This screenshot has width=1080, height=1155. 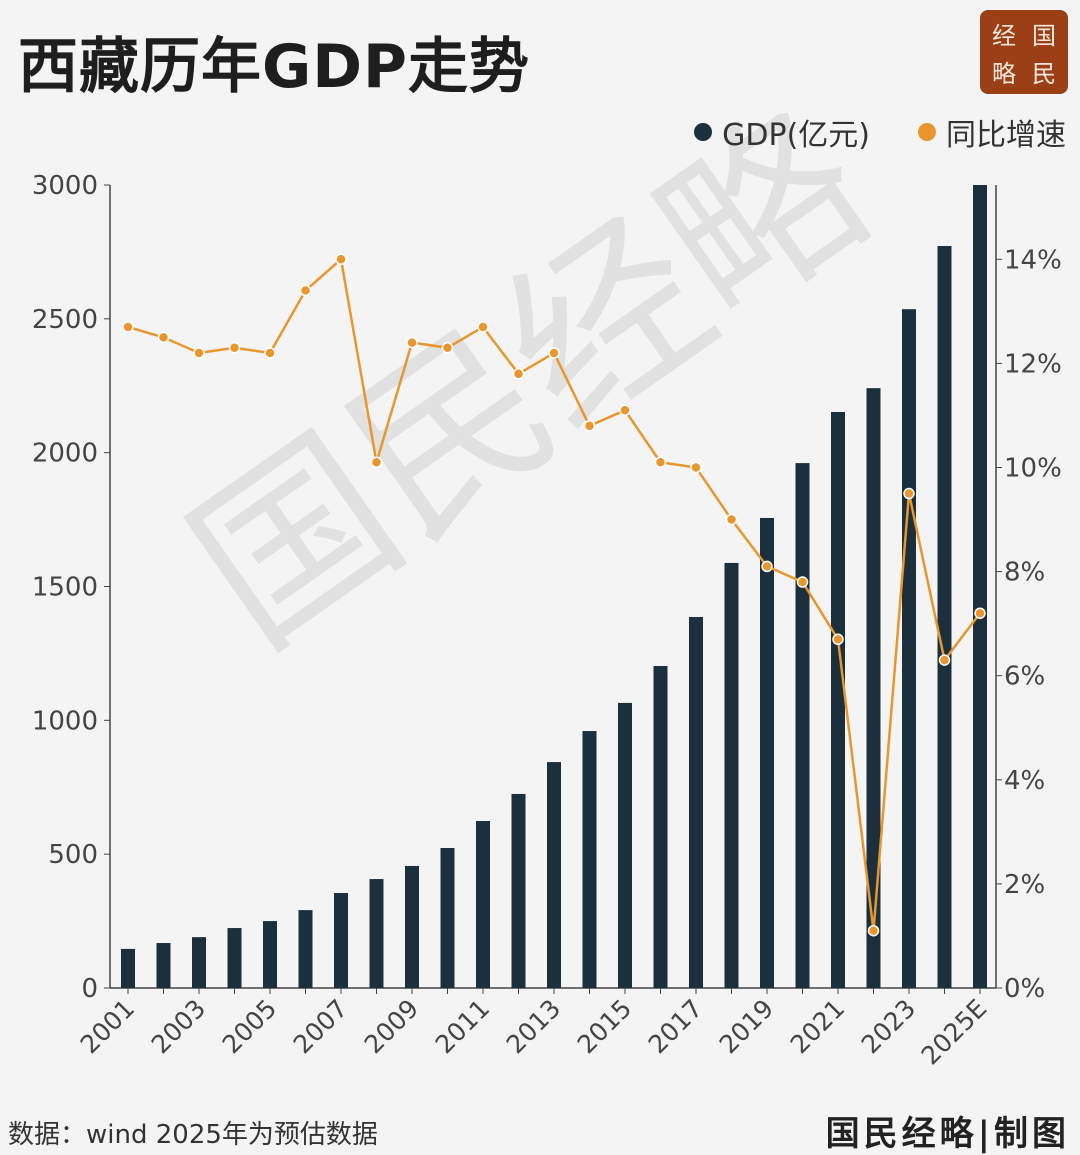 What do you see at coordinates (65, 320) in the screenshot?
I see `left-tick-label: 2500` at bounding box center [65, 320].